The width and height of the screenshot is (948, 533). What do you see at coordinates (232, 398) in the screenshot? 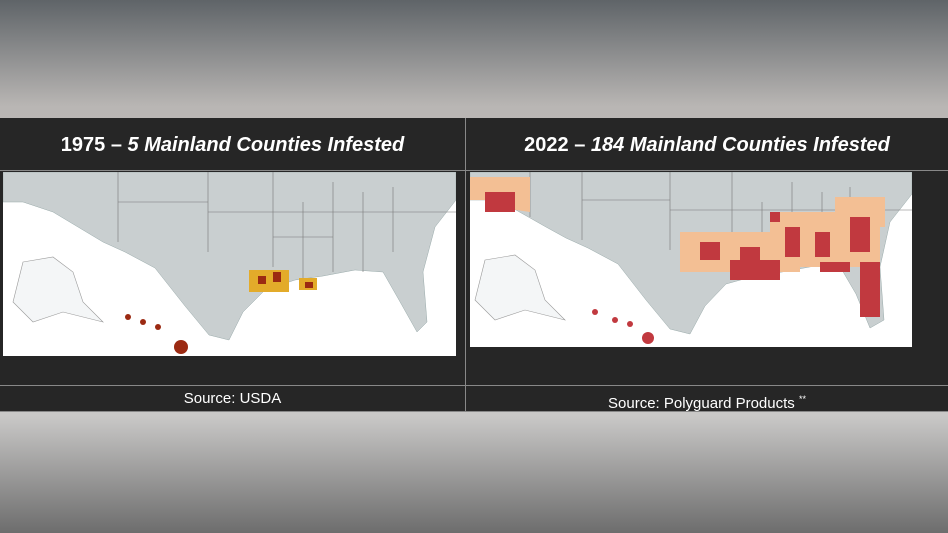
I see `source: Source: USDA` at bounding box center [232, 398].